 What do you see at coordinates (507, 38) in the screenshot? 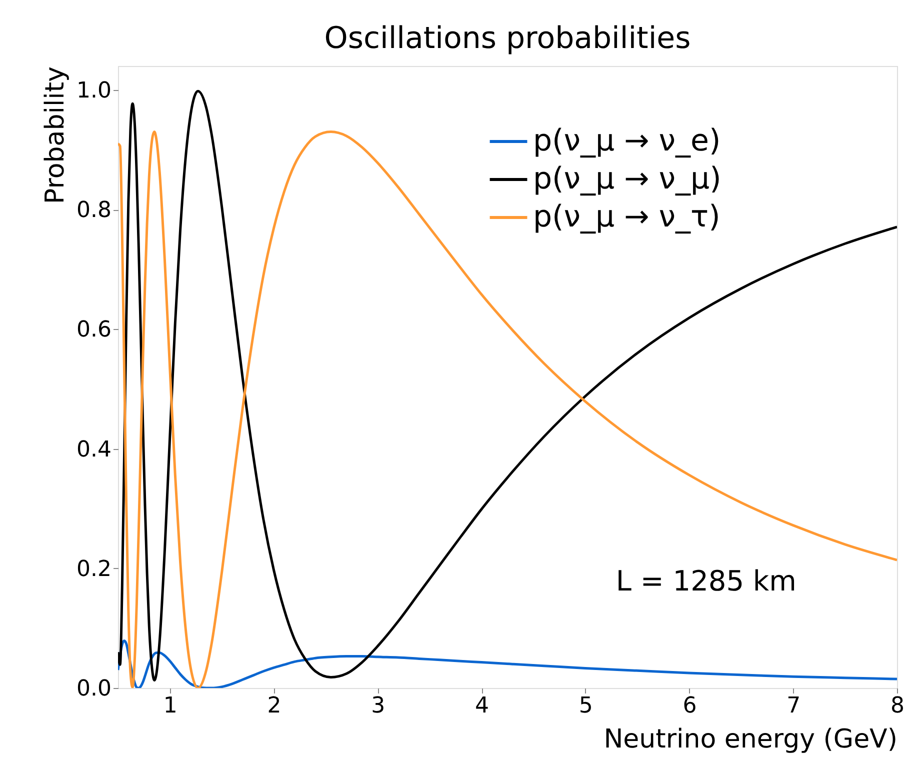
I see `chart-title: Oscillations probabilities` at bounding box center [507, 38].